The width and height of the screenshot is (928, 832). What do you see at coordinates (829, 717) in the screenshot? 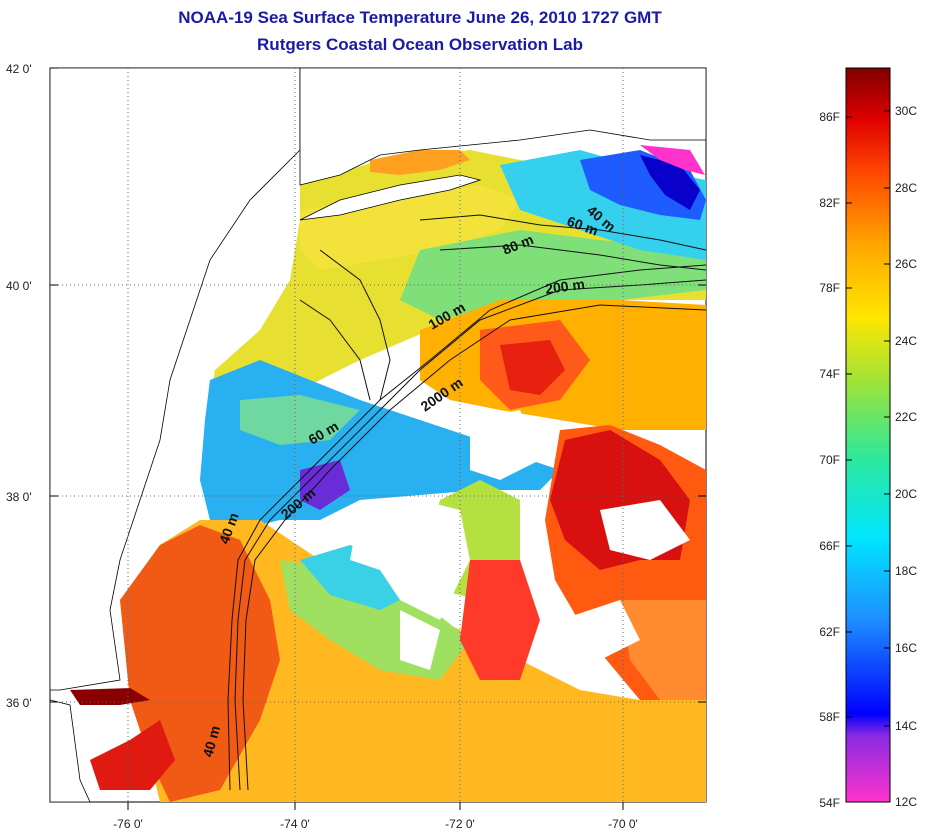
I see `colorbar-f-label: 58F` at bounding box center [829, 717].